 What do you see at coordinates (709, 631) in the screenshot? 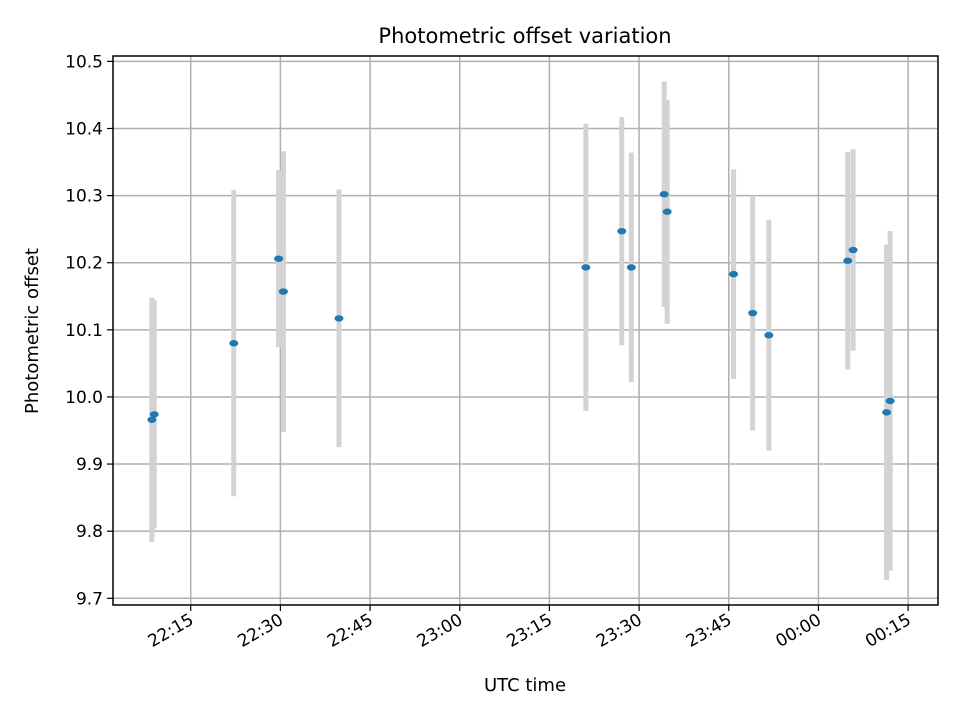
I see `x-tick-label: 23:45` at bounding box center [709, 631].